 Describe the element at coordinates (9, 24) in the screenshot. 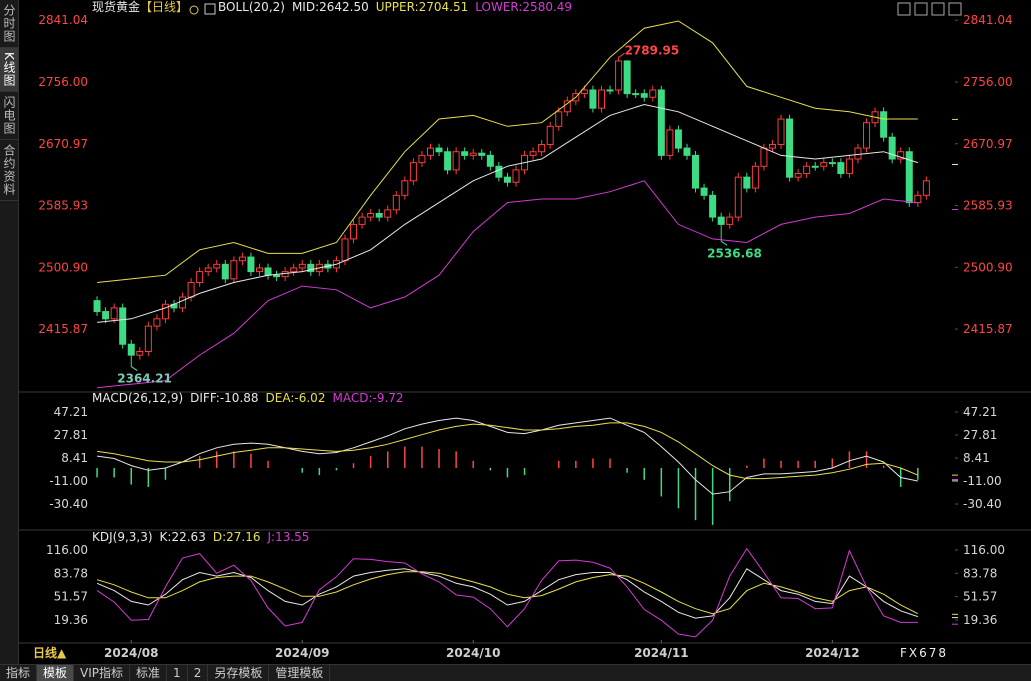

I see `sidebar-tab: 分时图` at that location.